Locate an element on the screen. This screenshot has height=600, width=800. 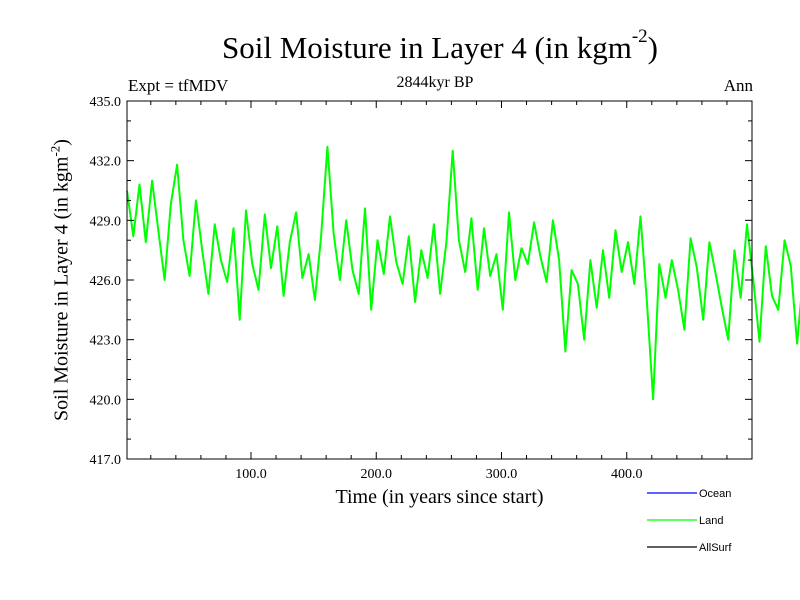
y-tick-label: 429.0 is located at coordinates (106, 221).